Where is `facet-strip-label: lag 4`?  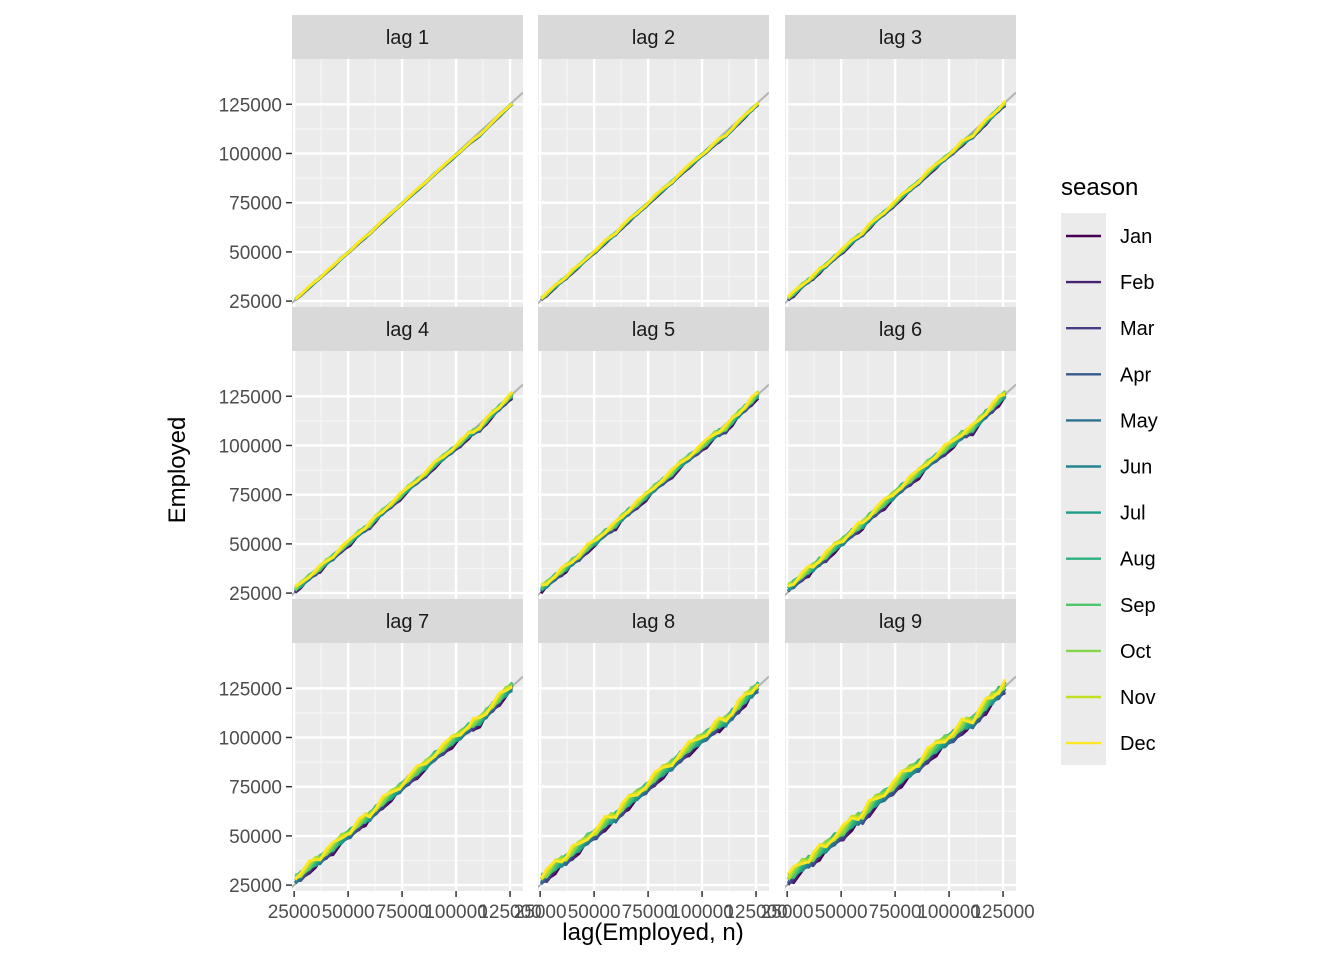 facet-strip-label: lag 4 is located at coordinates (407, 330).